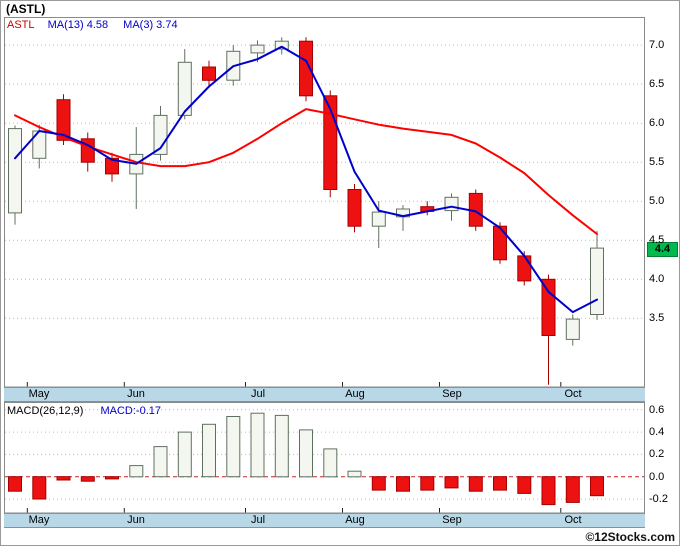  Describe the element at coordinates (657, 84) in the screenshot. I see `price-axis-label: 6.5` at that location.